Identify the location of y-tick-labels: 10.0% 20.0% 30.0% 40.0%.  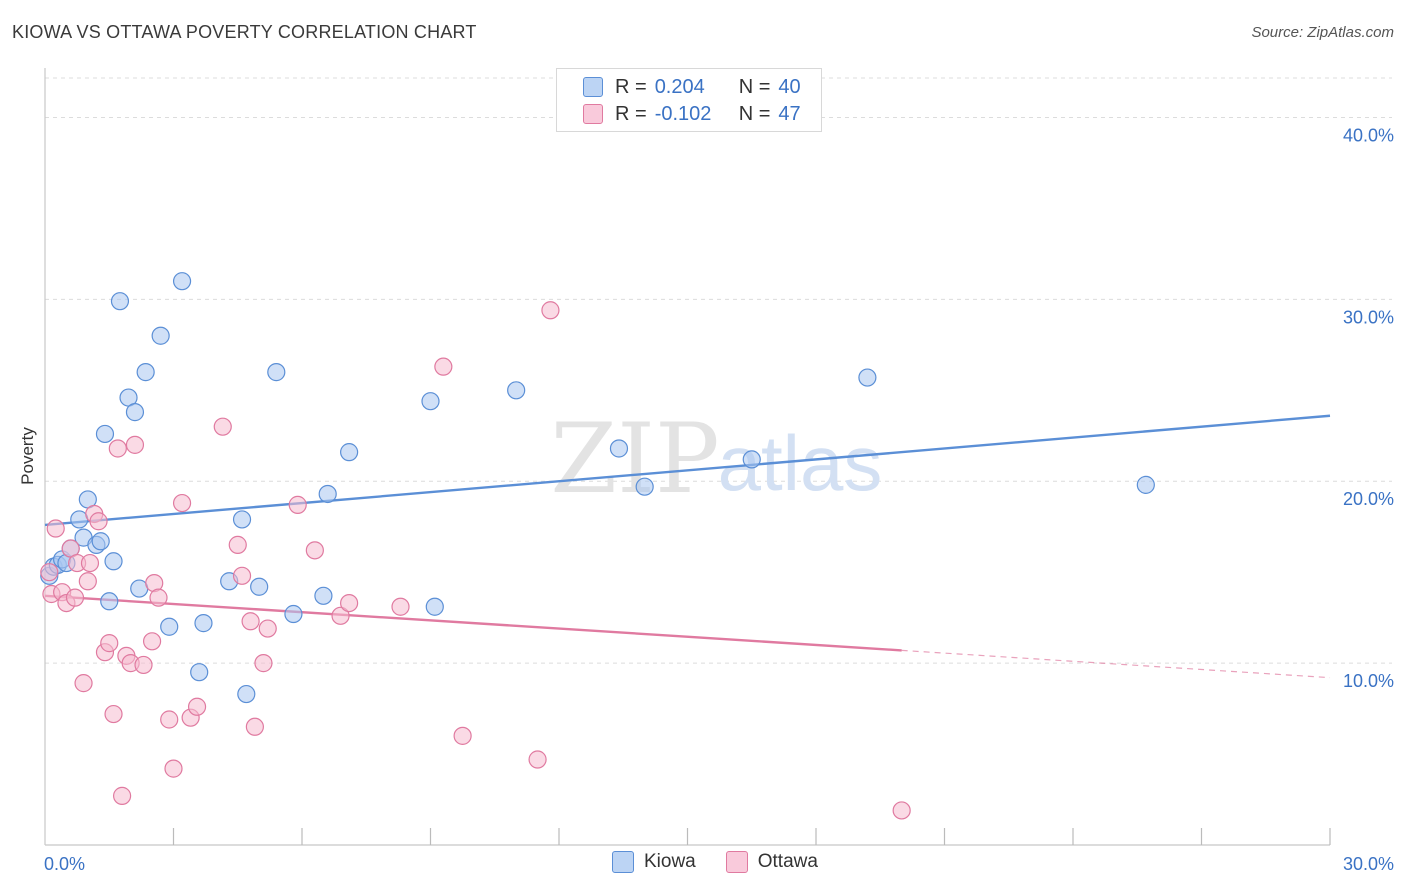
(1368, 408).